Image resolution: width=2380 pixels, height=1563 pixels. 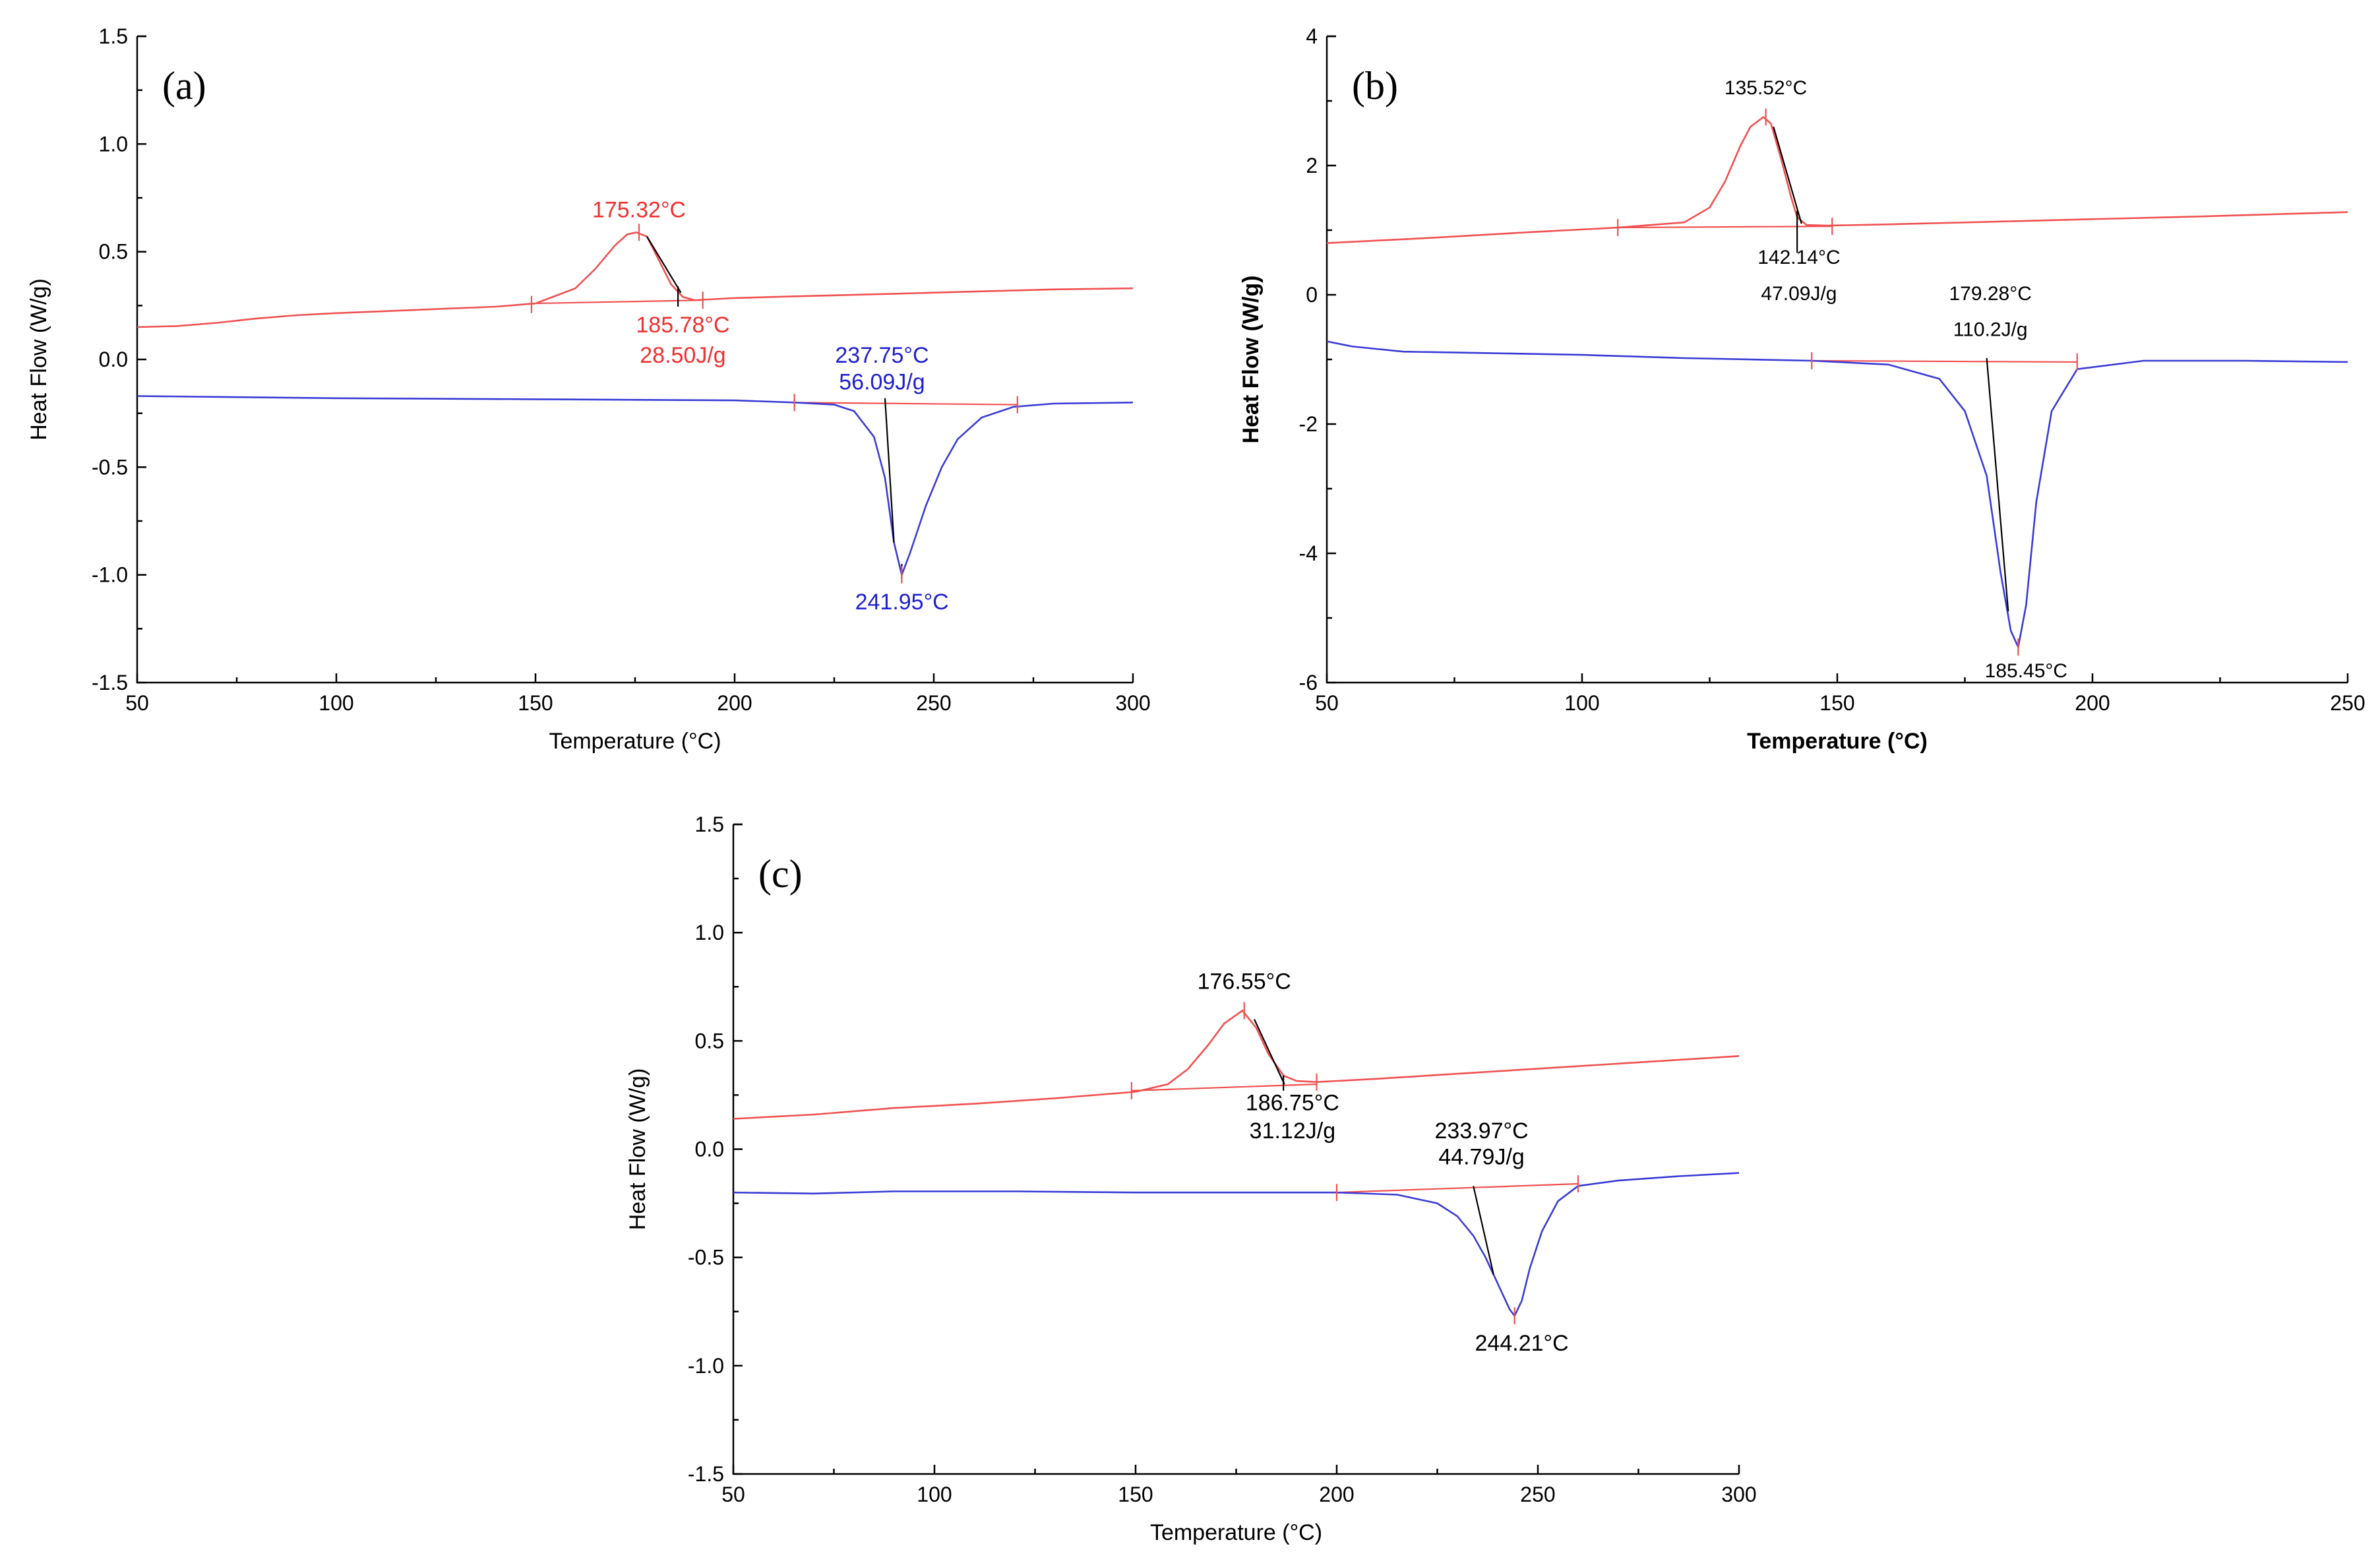 I want to click on peak-annotation: 28.50J/g, so click(x=682, y=355).